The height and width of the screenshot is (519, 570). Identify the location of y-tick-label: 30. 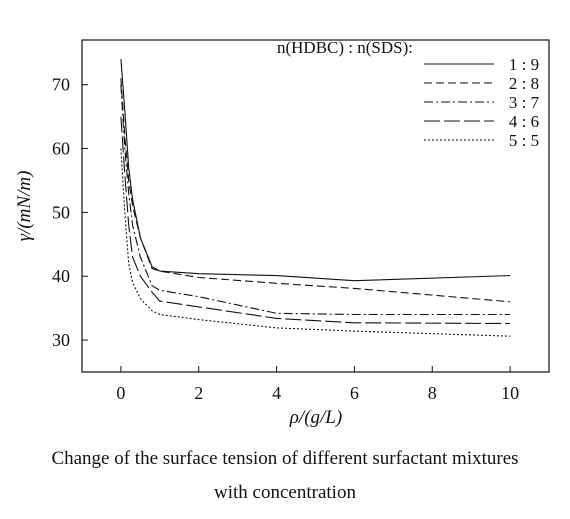
(61, 340).